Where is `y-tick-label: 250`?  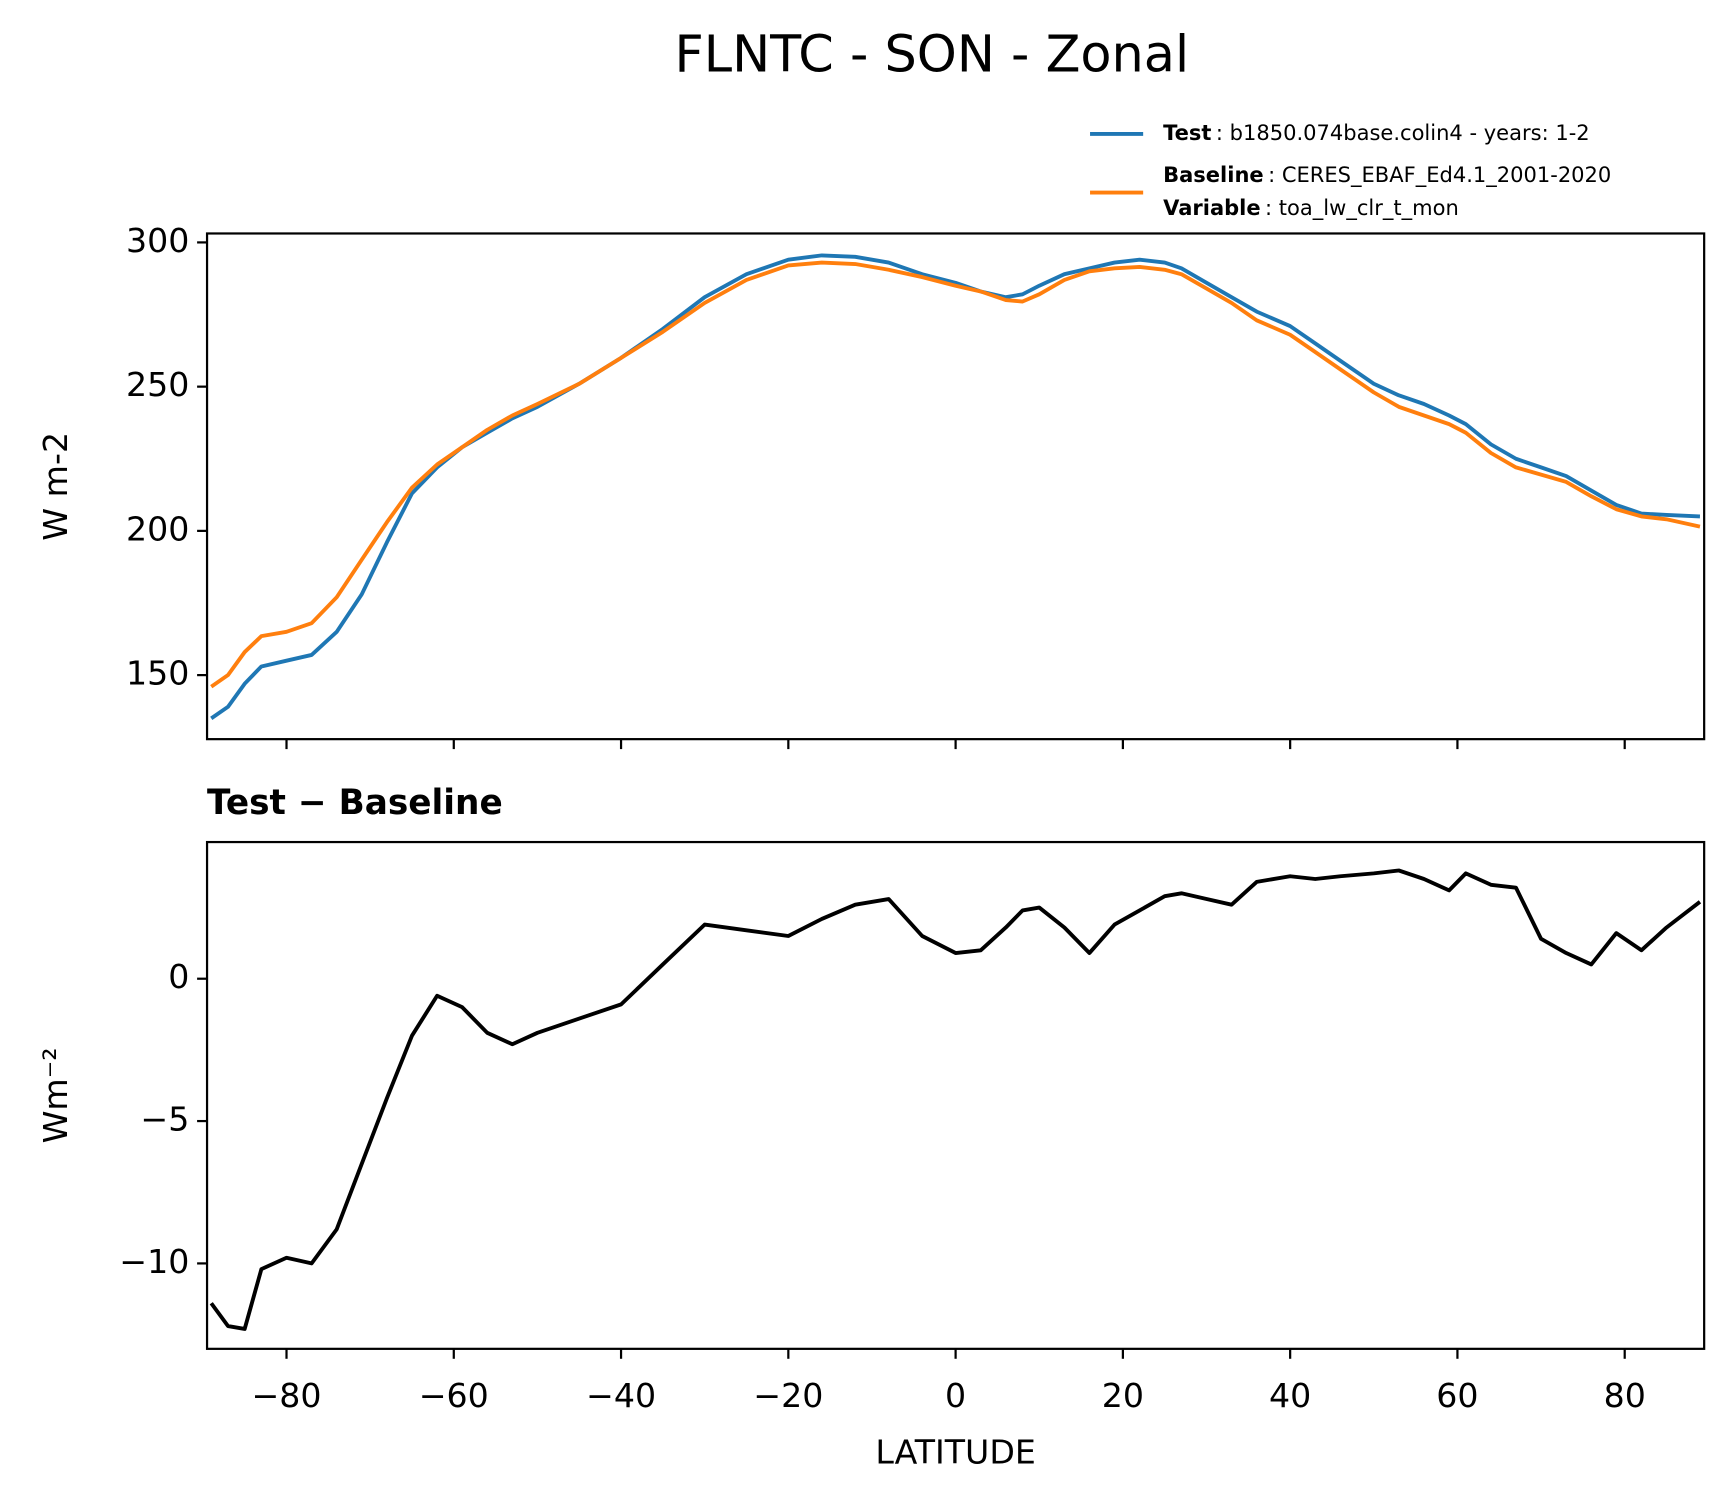
y-tick-label: 250 is located at coordinates (157, 384).